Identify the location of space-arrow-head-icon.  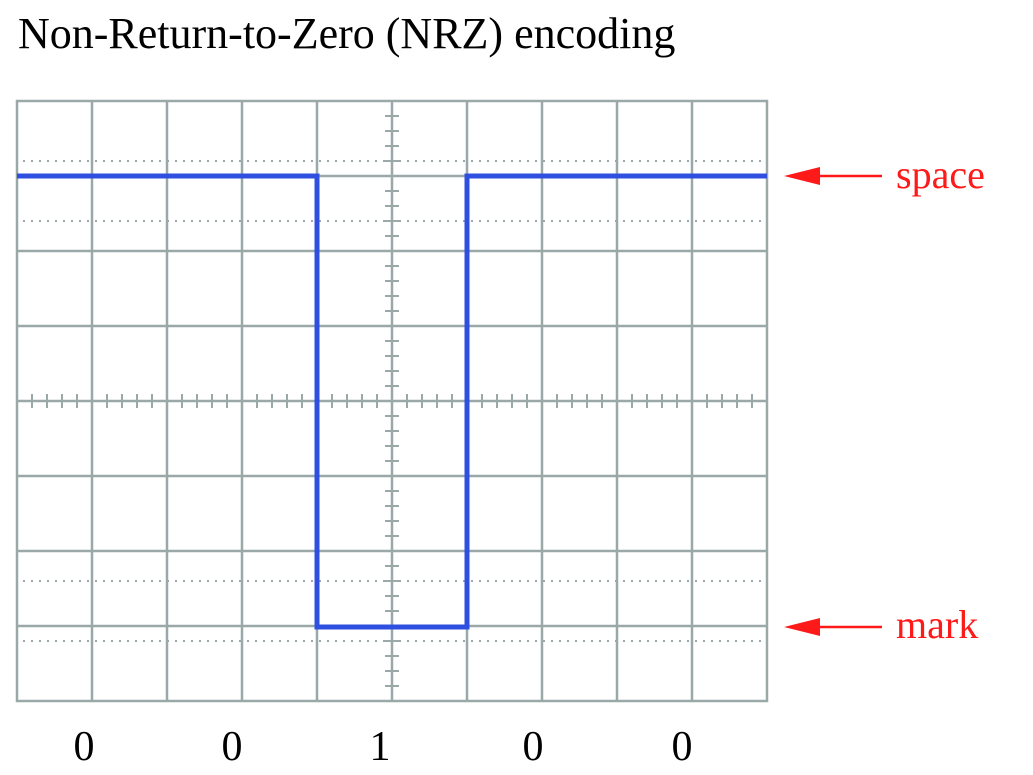
(802, 176).